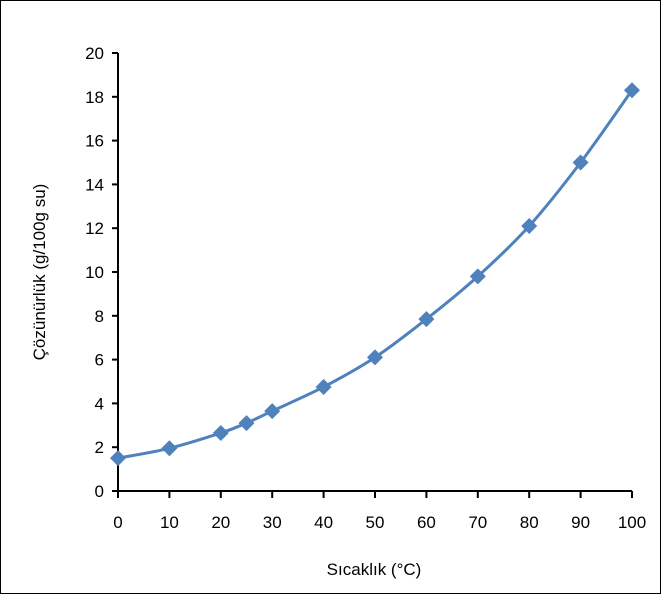 The width and height of the screenshot is (661, 594). I want to click on y-tick-label: 2, so click(99, 447).